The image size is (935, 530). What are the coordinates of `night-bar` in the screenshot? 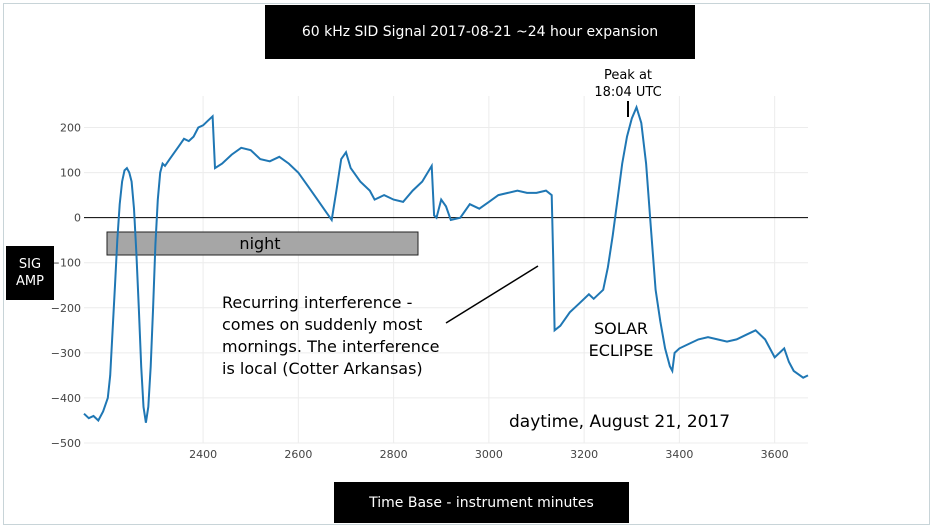 It's located at (262, 243).